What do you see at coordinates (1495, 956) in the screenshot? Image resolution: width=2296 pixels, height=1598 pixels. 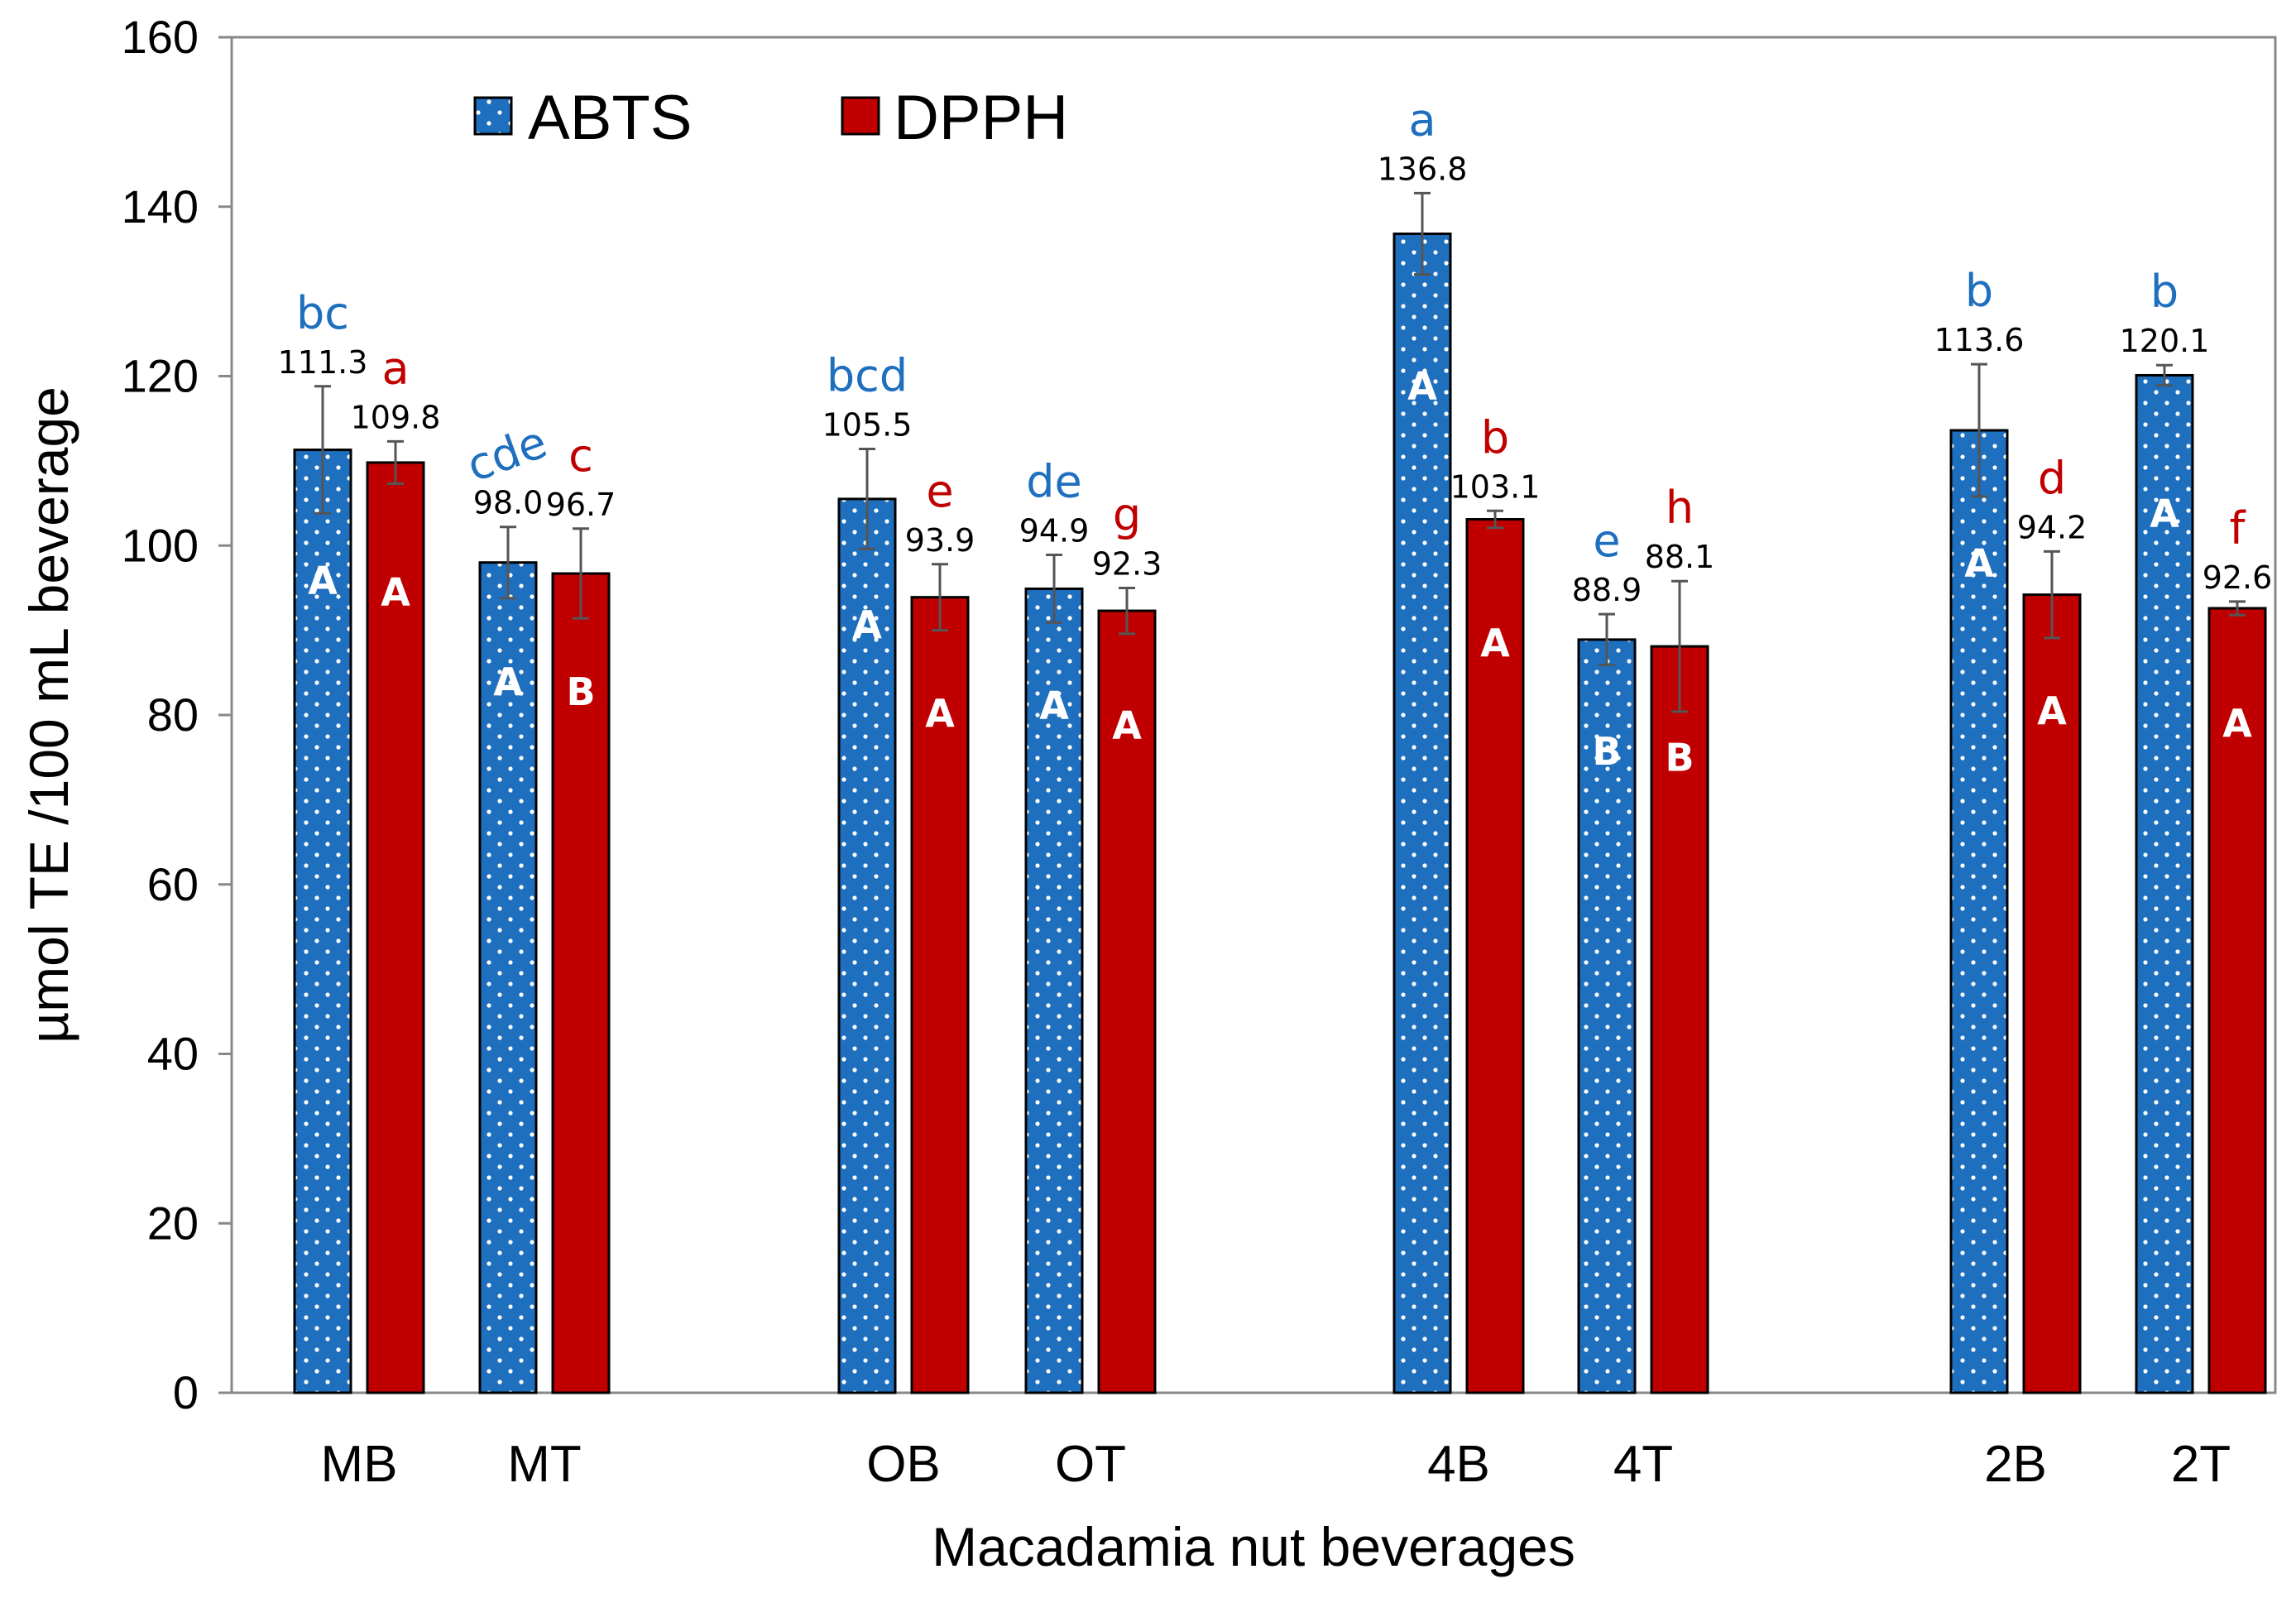 I see `bar-dpph-4b` at bounding box center [1495, 956].